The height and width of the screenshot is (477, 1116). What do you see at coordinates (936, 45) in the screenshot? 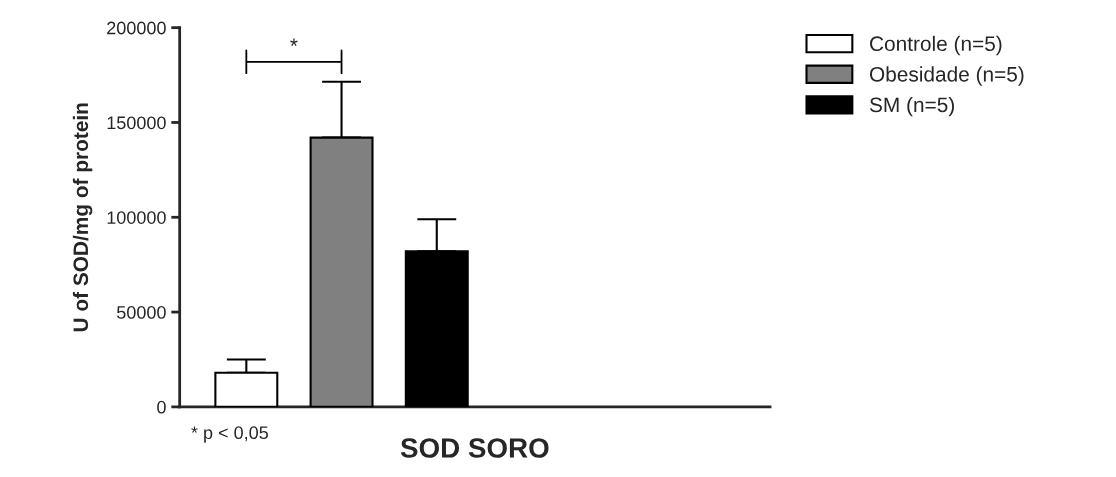
I see `legend-label: Controle (n=5)` at bounding box center [936, 45].